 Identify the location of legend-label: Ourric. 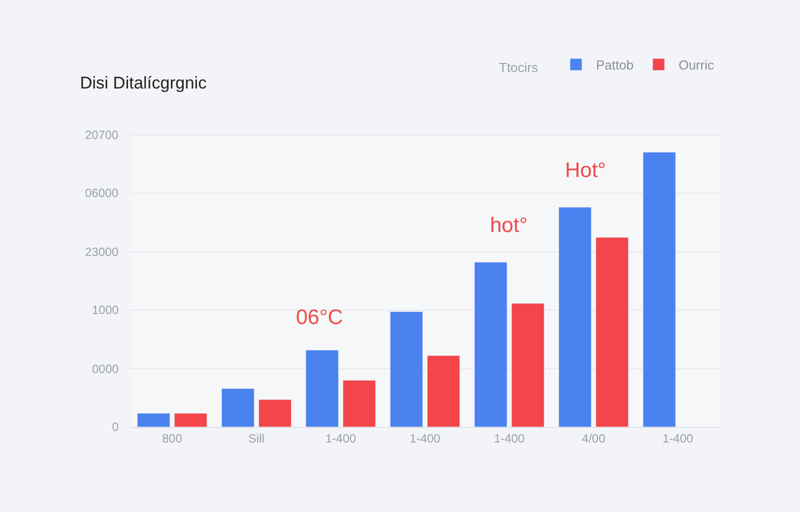
(696, 65).